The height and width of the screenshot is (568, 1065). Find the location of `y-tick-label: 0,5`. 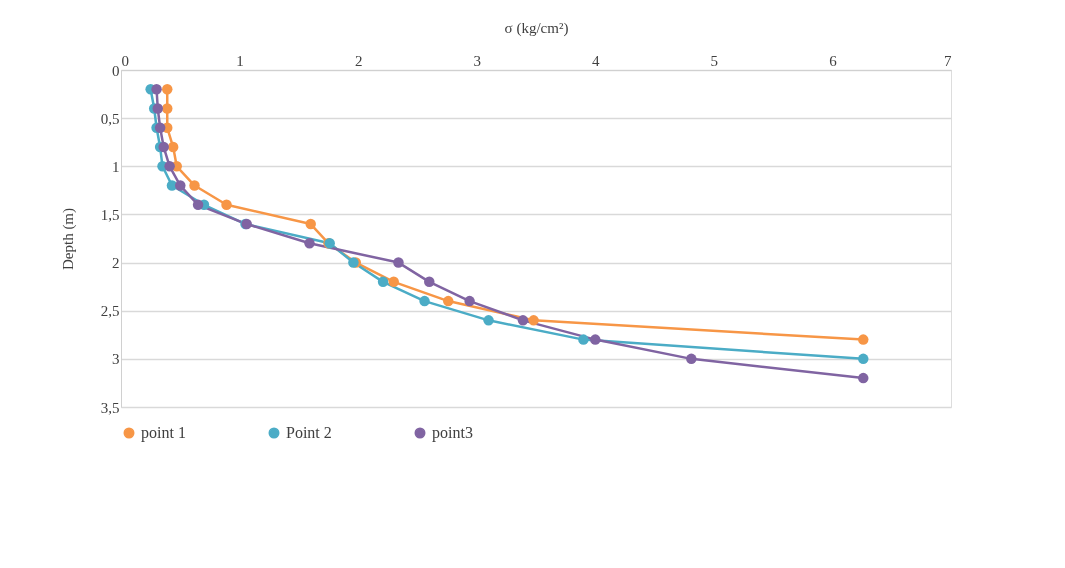

y-tick-label: 0,5 is located at coordinates (110, 118).